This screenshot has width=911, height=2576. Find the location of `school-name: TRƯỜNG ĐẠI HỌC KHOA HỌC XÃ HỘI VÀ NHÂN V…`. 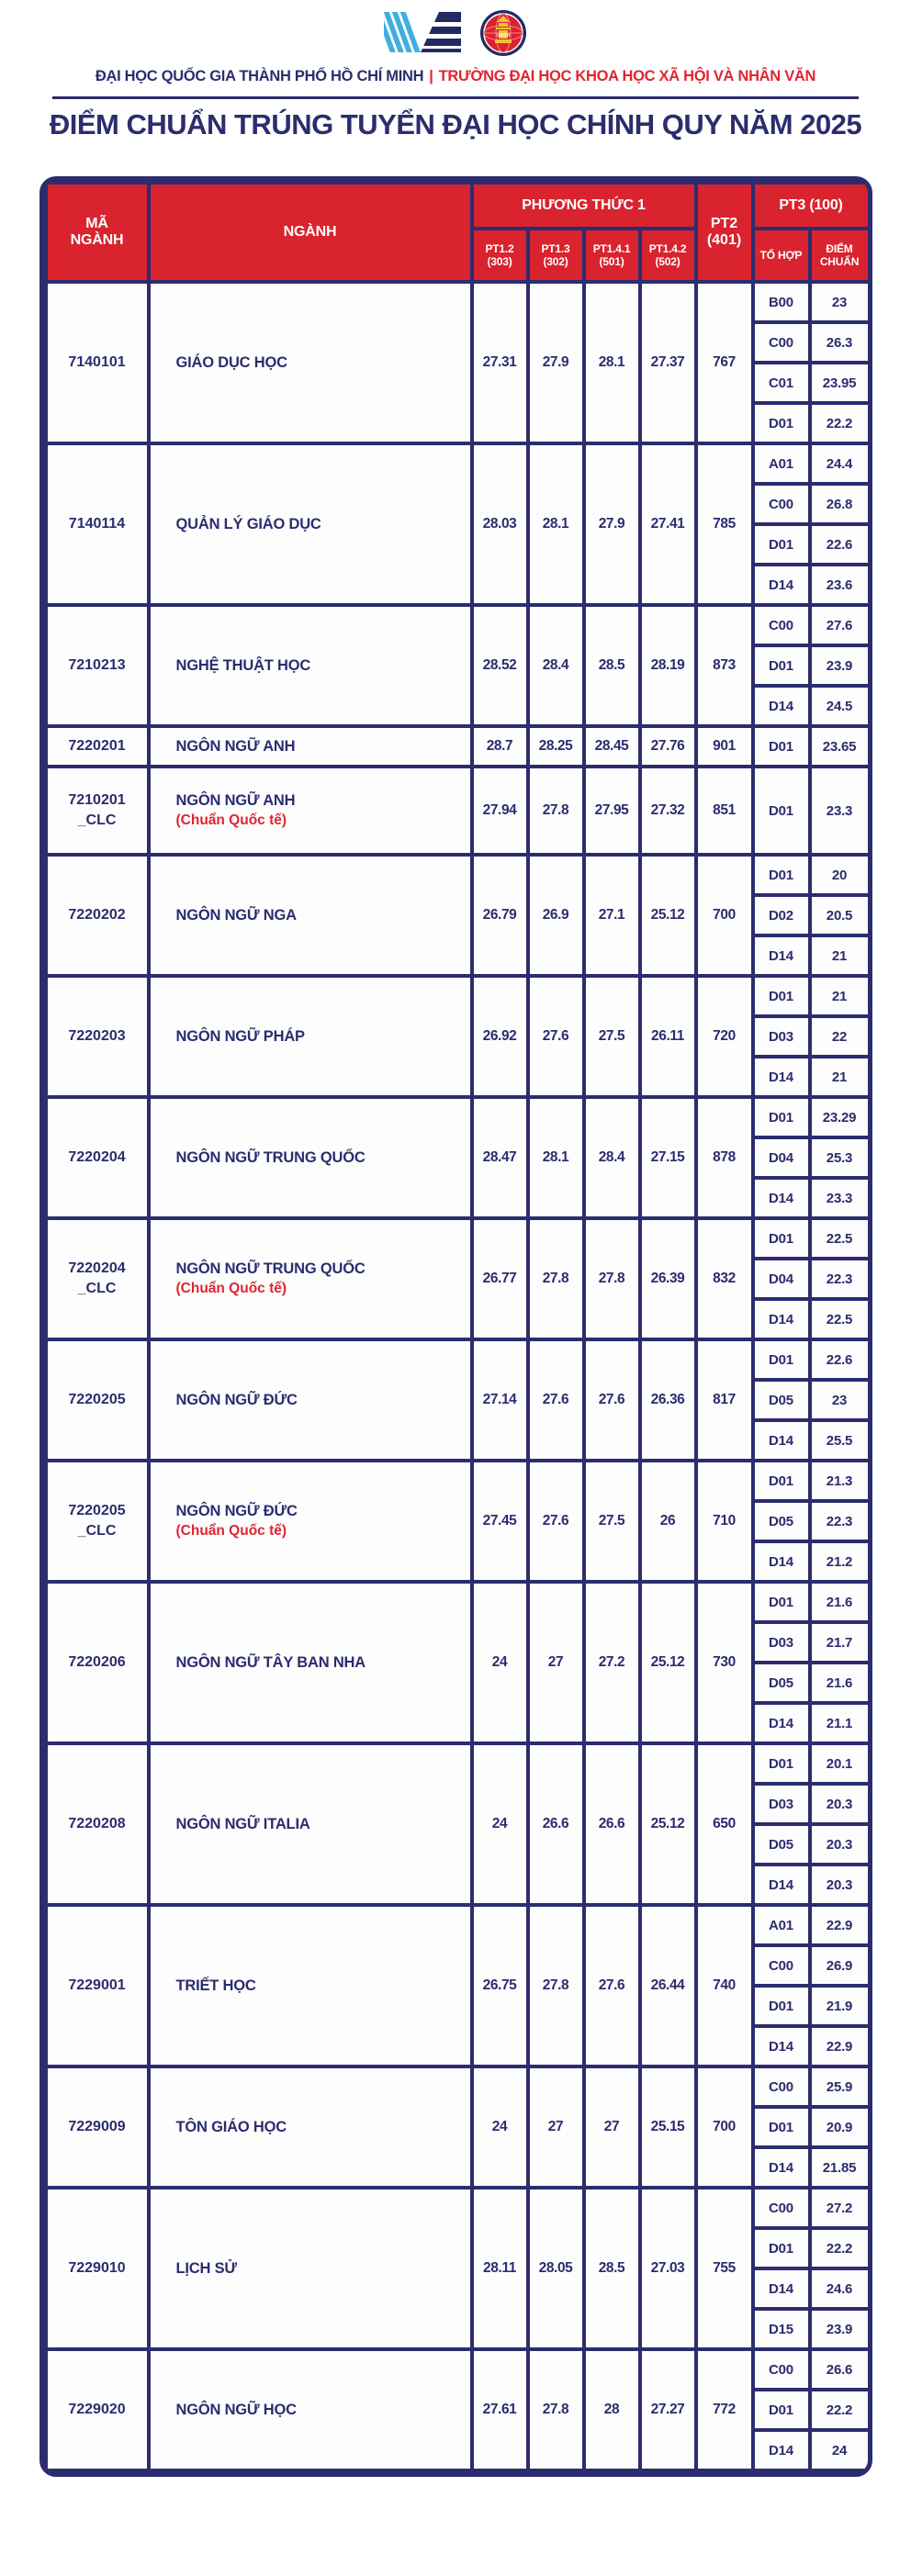

school-name: TRƯỜNG ĐẠI HỌC KHOA HỌC XÃ HỘI VÀ NHÂN V… is located at coordinates (627, 76).